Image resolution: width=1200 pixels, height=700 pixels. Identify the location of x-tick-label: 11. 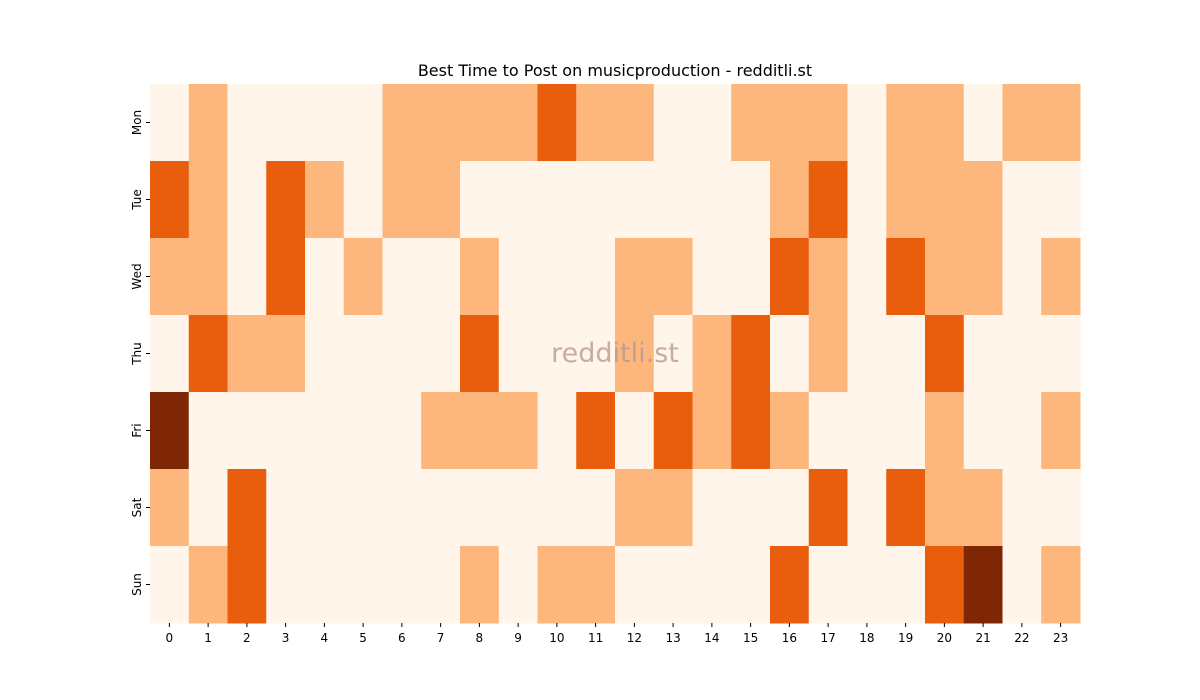
(595, 638).